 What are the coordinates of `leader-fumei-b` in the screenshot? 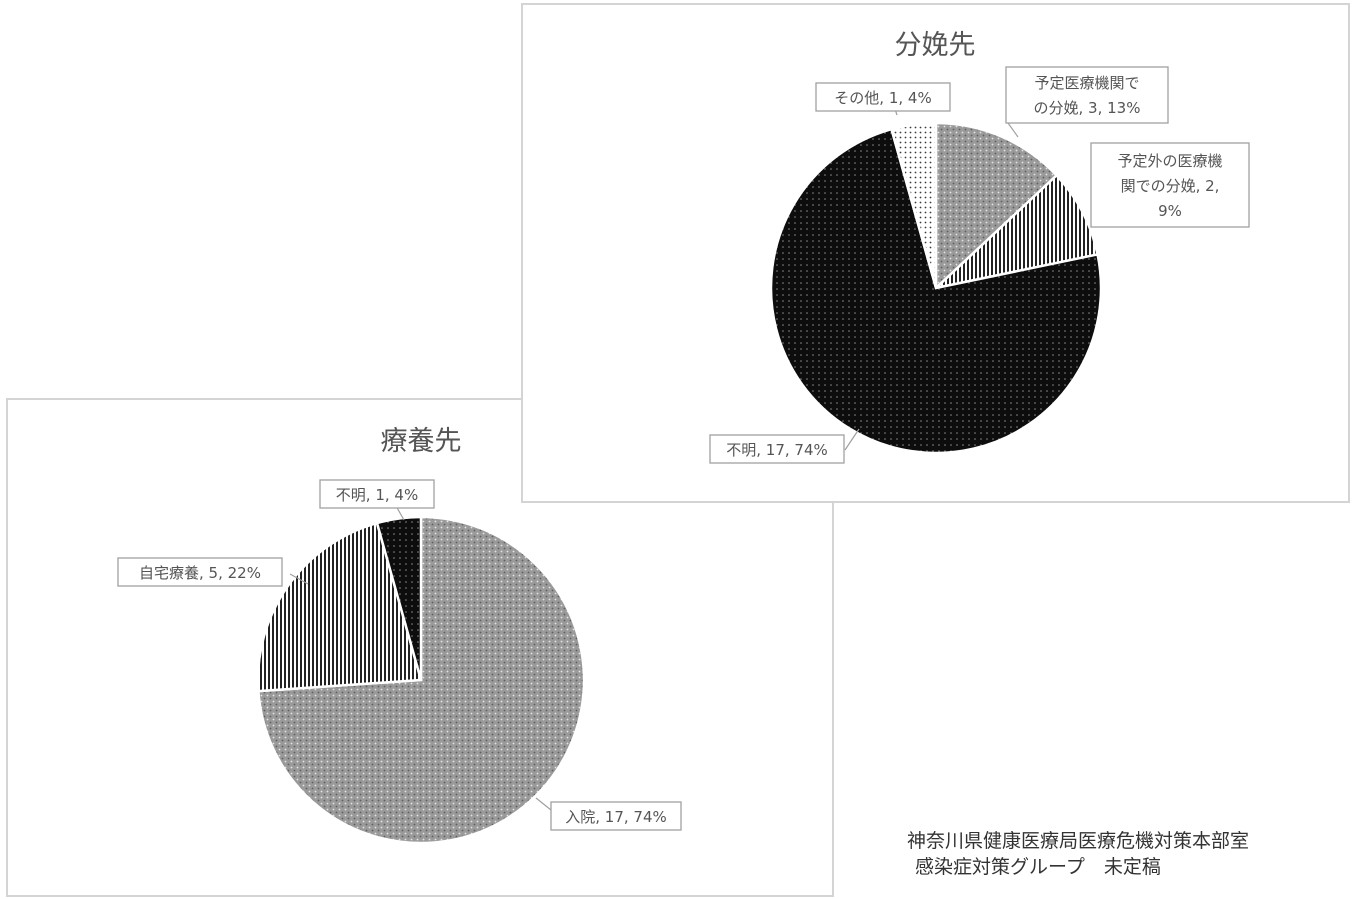 It's located at (852, 439).